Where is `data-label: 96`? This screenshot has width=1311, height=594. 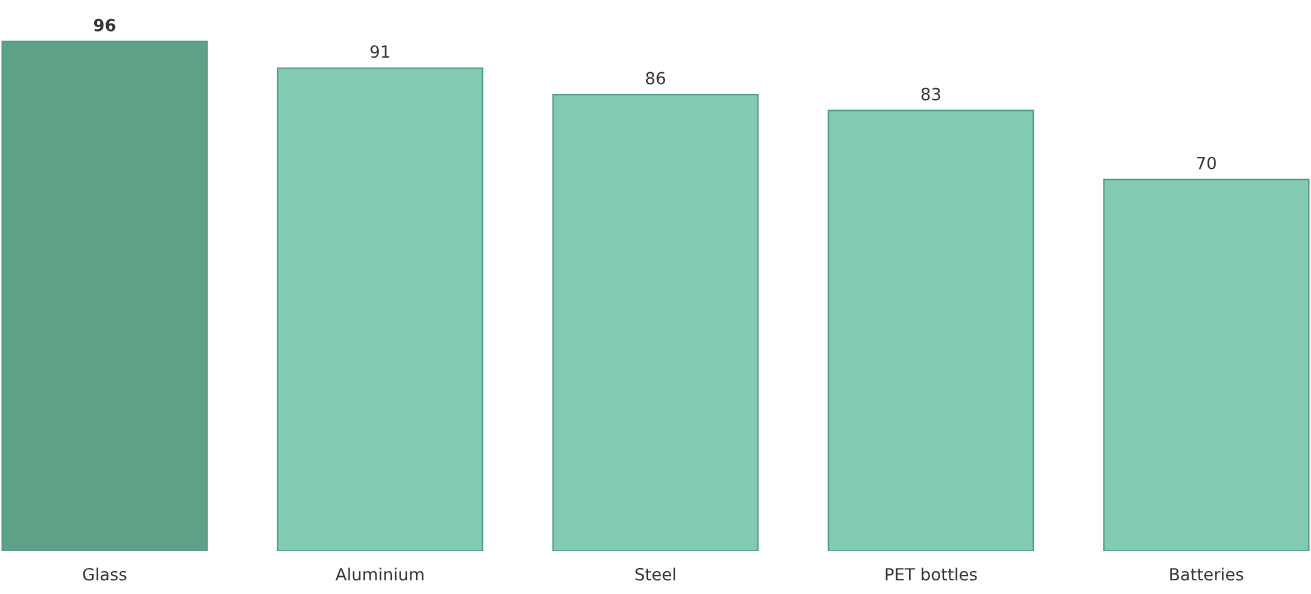 data-label: 96 is located at coordinates (104, 25).